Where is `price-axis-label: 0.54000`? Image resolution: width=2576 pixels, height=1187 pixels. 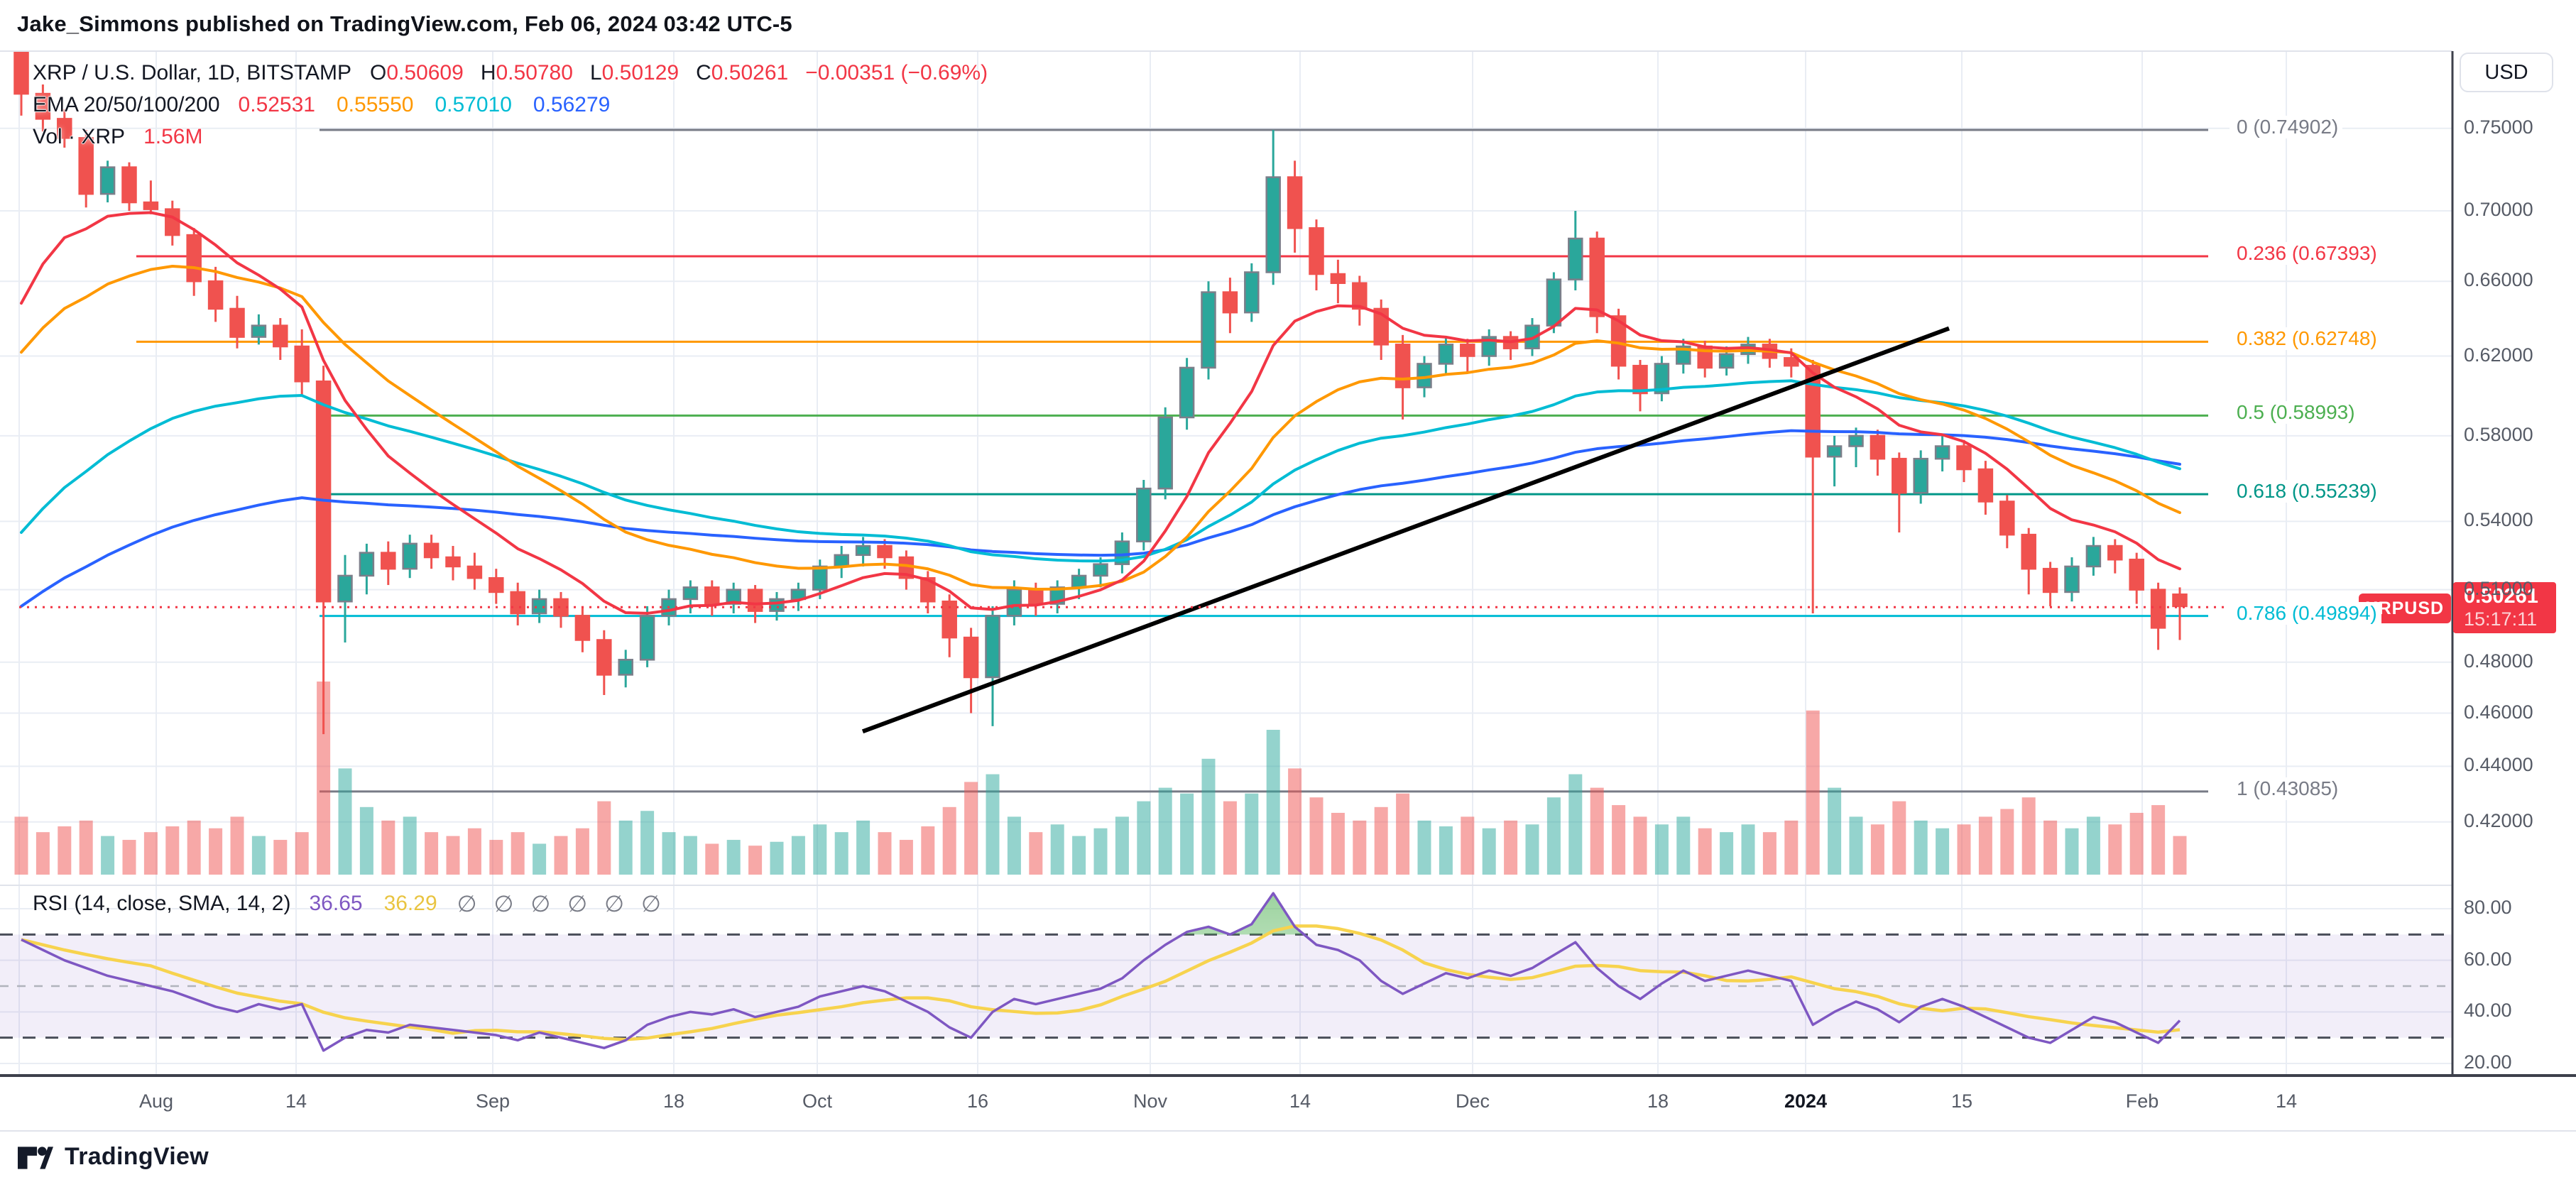 price-axis-label: 0.54000 is located at coordinates (2498, 520).